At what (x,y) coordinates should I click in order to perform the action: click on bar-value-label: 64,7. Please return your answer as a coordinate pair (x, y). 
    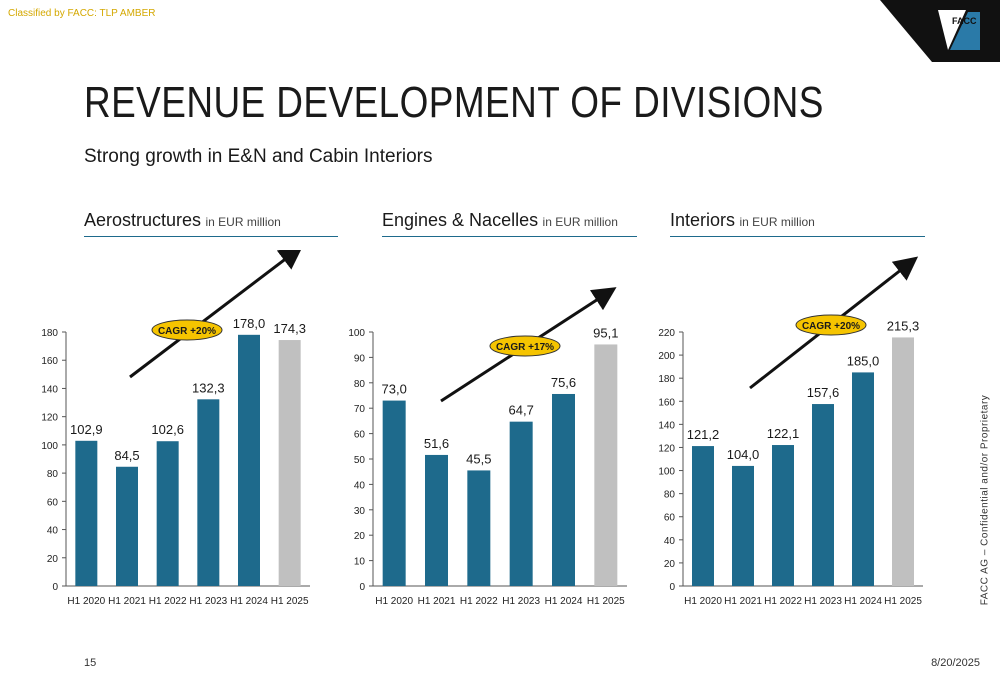
    Looking at the image, I should click on (521, 410).